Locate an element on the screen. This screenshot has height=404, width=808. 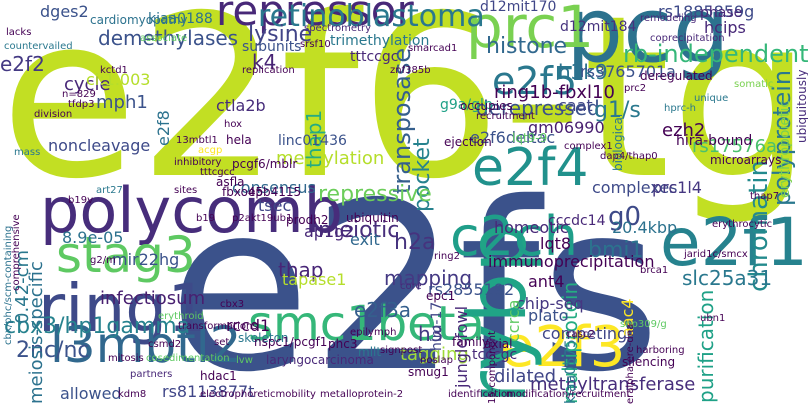
word-13mbtl1: 13mbtl1 is located at coordinates (197, 140).